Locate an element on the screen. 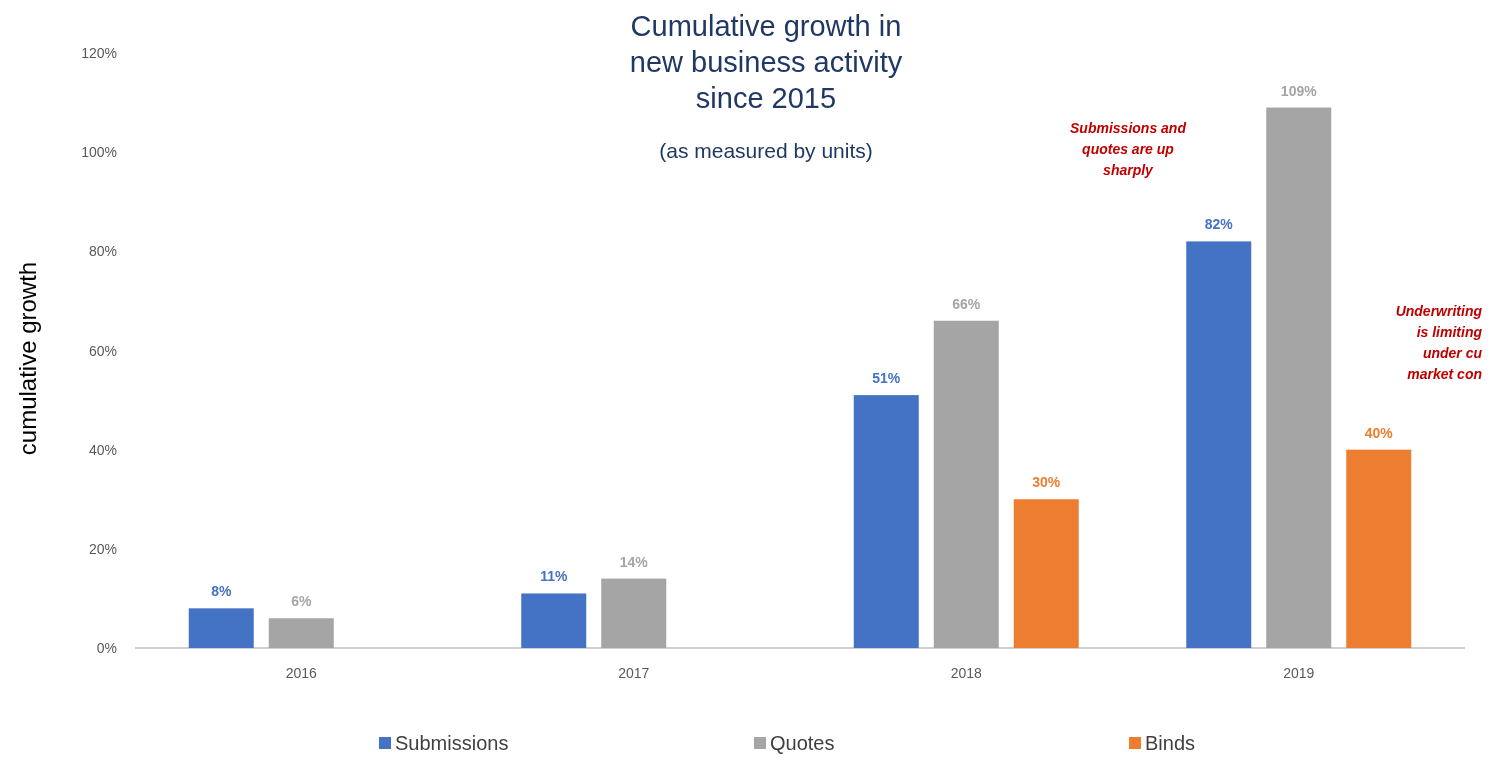  legend-label: Submissions is located at coordinates (452, 743).